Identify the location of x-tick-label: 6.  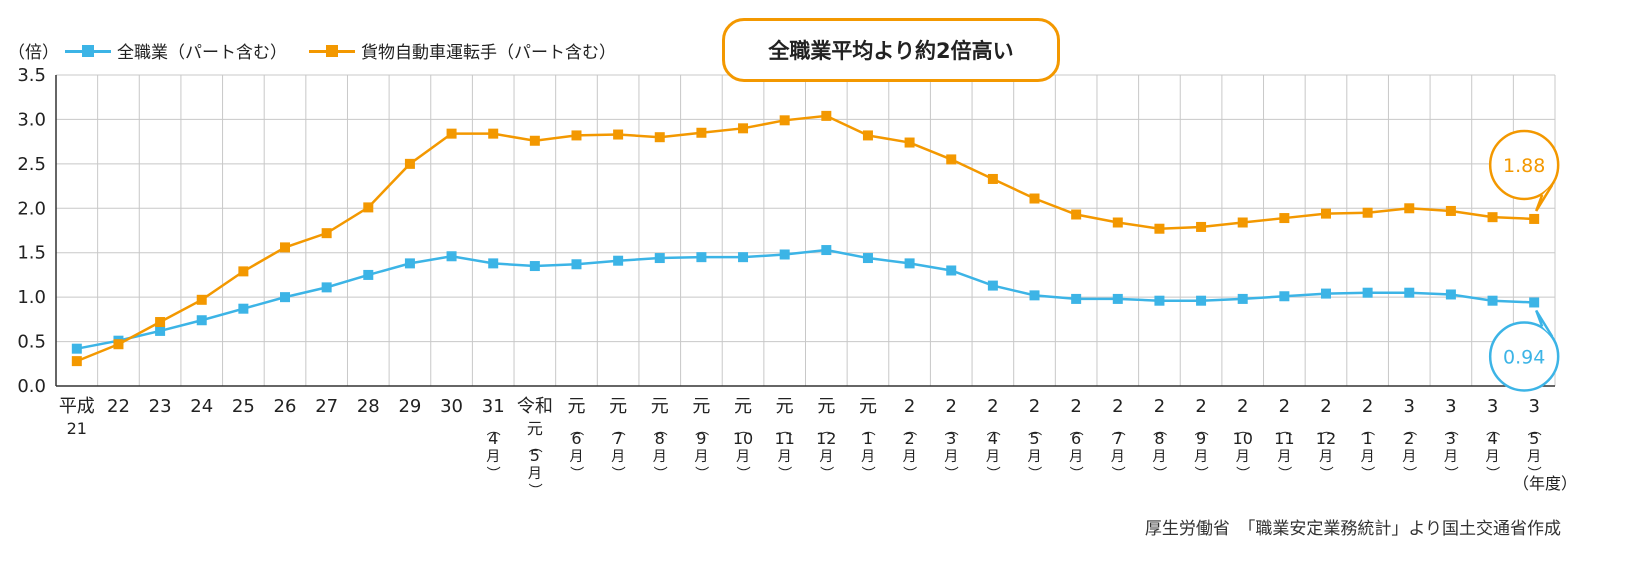
(1076, 438).